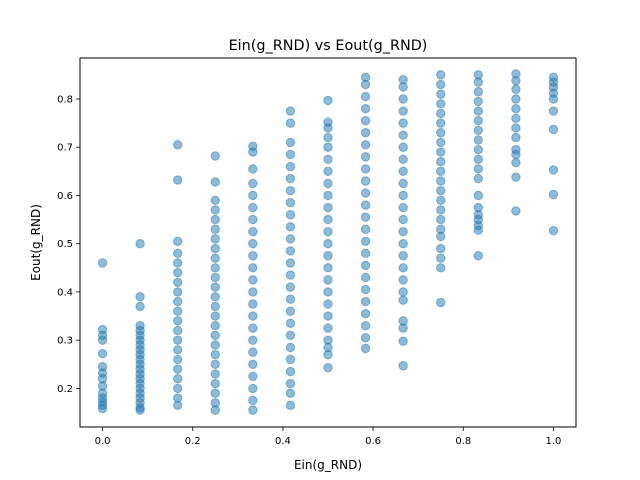 The image size is (640, 480). Describe the element at coordinates (283, 441) in the screenshot. I see `x-tick-label: 0.4` at that location.